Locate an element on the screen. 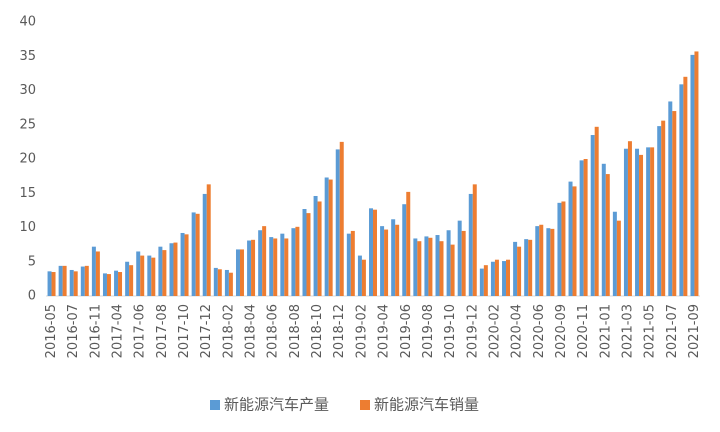 This screenshot has width=720, height=432. x-tick-label: 2018-04 is located at coordinates (251, 331).